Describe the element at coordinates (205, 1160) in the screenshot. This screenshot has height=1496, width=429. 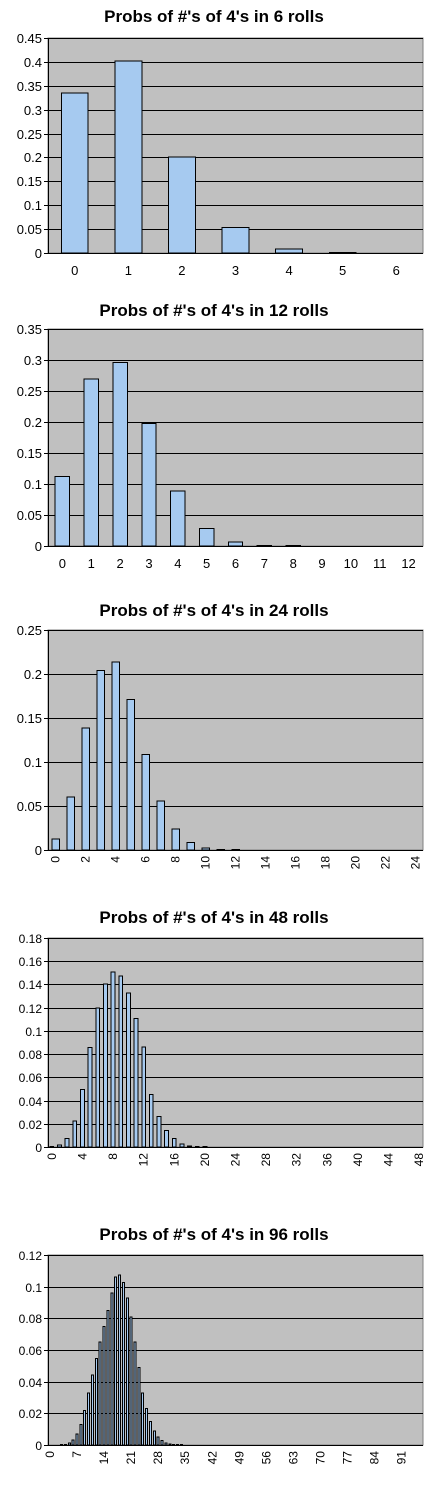
I see `x-tick-label: 20` at that location.